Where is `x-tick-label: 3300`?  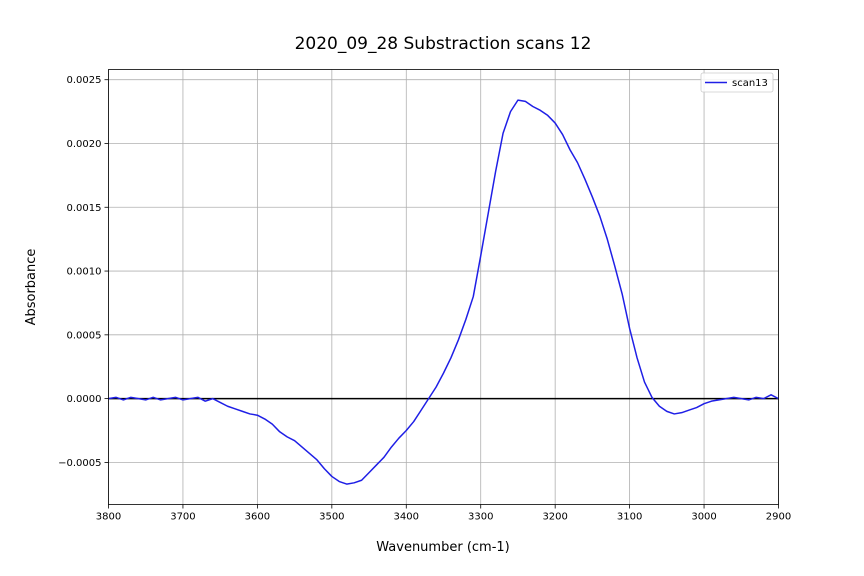 x-tick-label: 3300 is located at coordinates (480, 517).